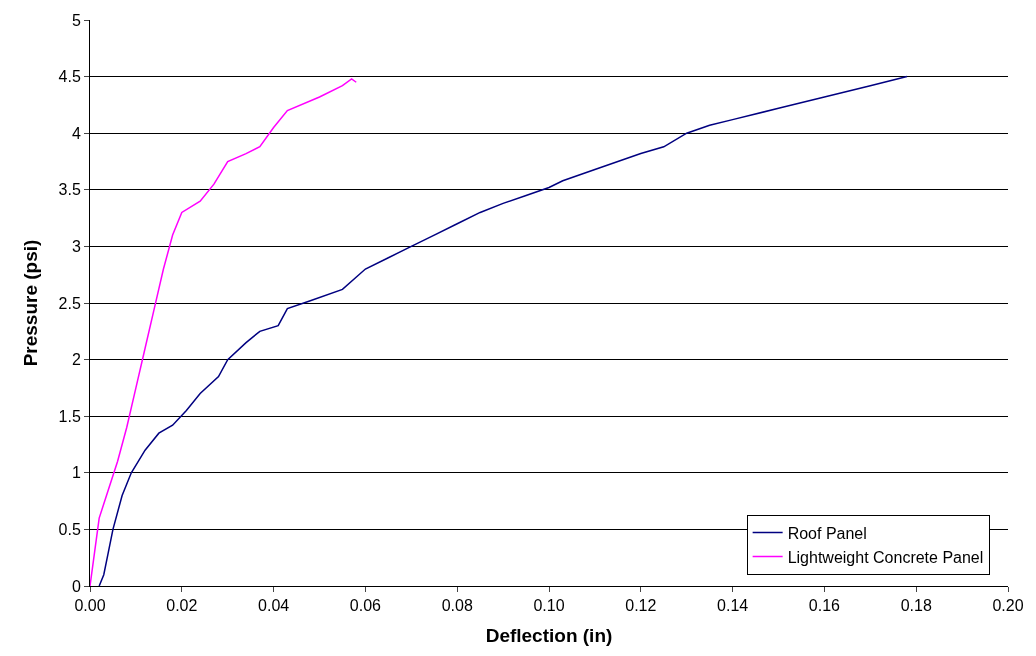 The height and width of the screenshot is (656, 1036). What do you see at coordinates (1008, 606) in the screenshot?
I see `x-tick-label: 0.20` at bounding box center [1008, 606].